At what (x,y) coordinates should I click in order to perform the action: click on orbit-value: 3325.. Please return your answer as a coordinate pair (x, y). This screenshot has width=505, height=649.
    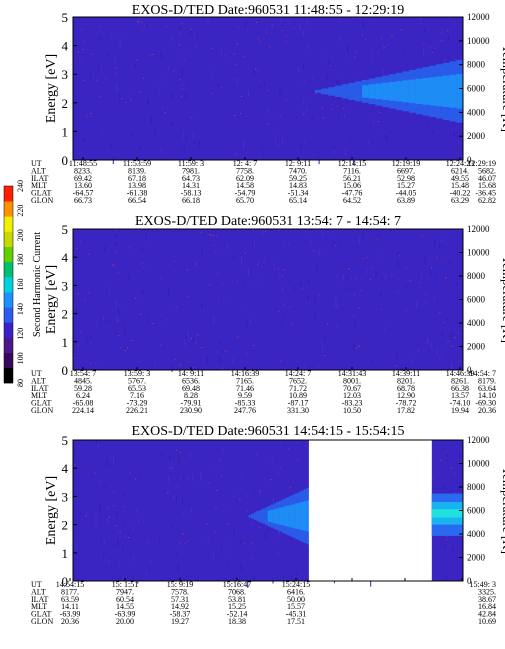
    Looking at the image, I should click on (487, 591).